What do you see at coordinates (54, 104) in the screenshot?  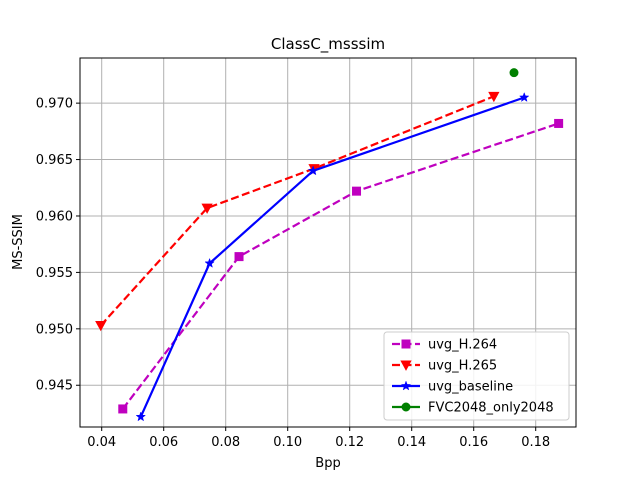 I see `y-tick-label: 0.970` at bounding box center [54, 104].